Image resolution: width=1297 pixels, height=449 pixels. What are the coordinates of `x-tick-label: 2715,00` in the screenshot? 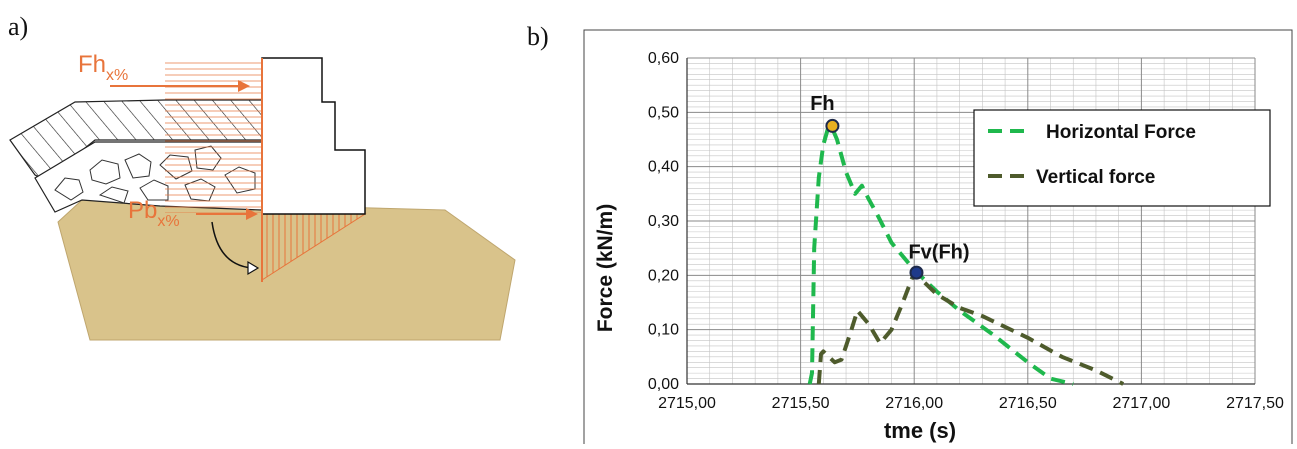 It's located at (687, 403).